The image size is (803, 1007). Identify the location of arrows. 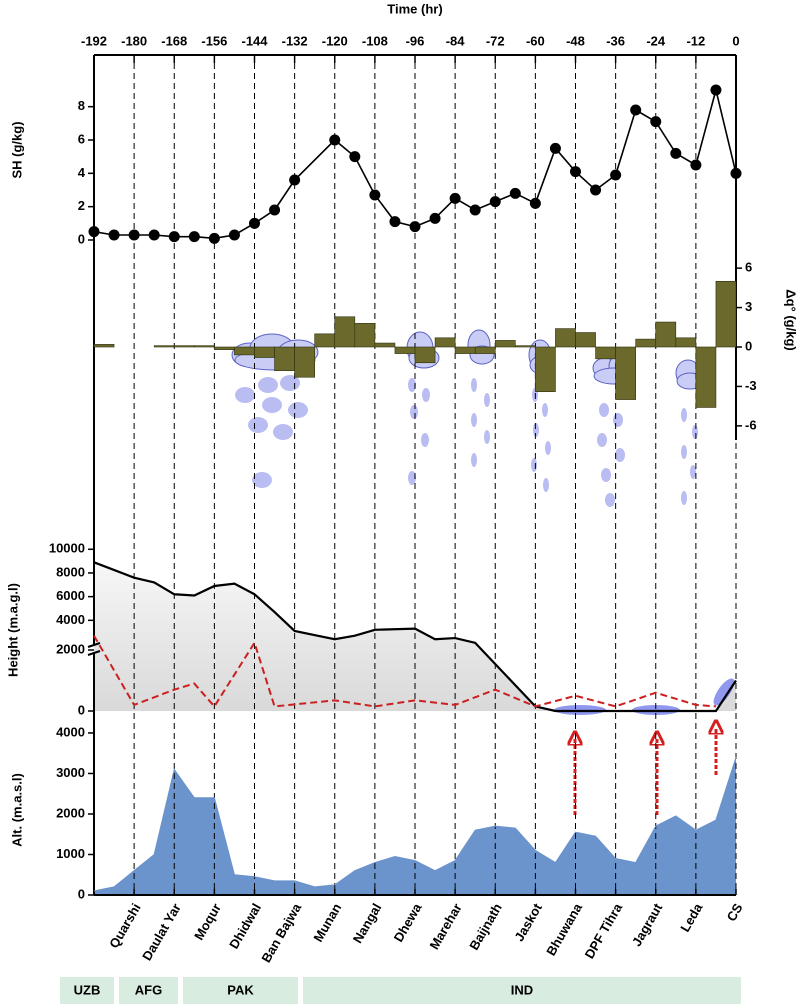
(645, 771).